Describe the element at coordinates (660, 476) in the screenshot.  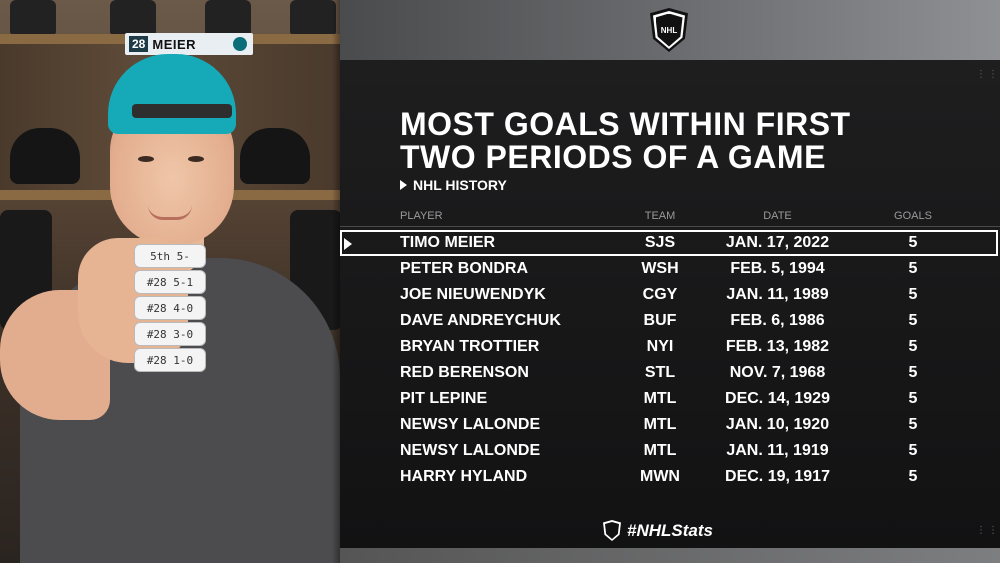
I see `cell-team: MWN` at that location.